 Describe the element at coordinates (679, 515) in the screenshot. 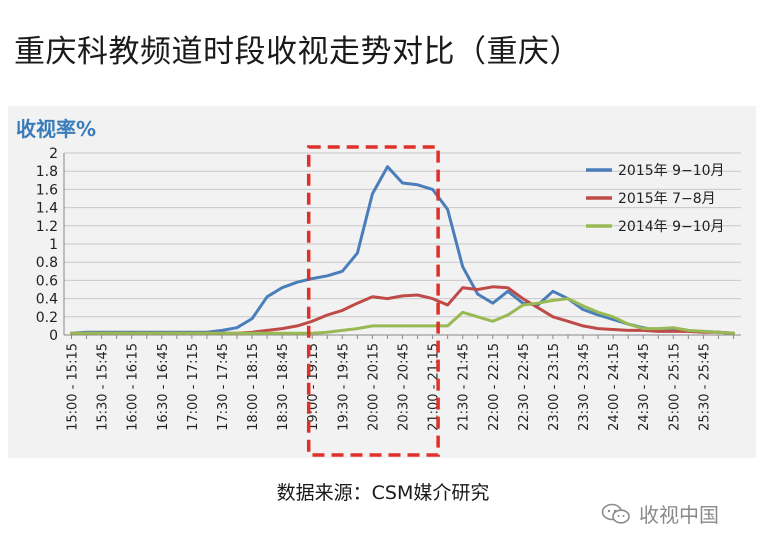

I see `watermark-text: 收视中国` at that location.